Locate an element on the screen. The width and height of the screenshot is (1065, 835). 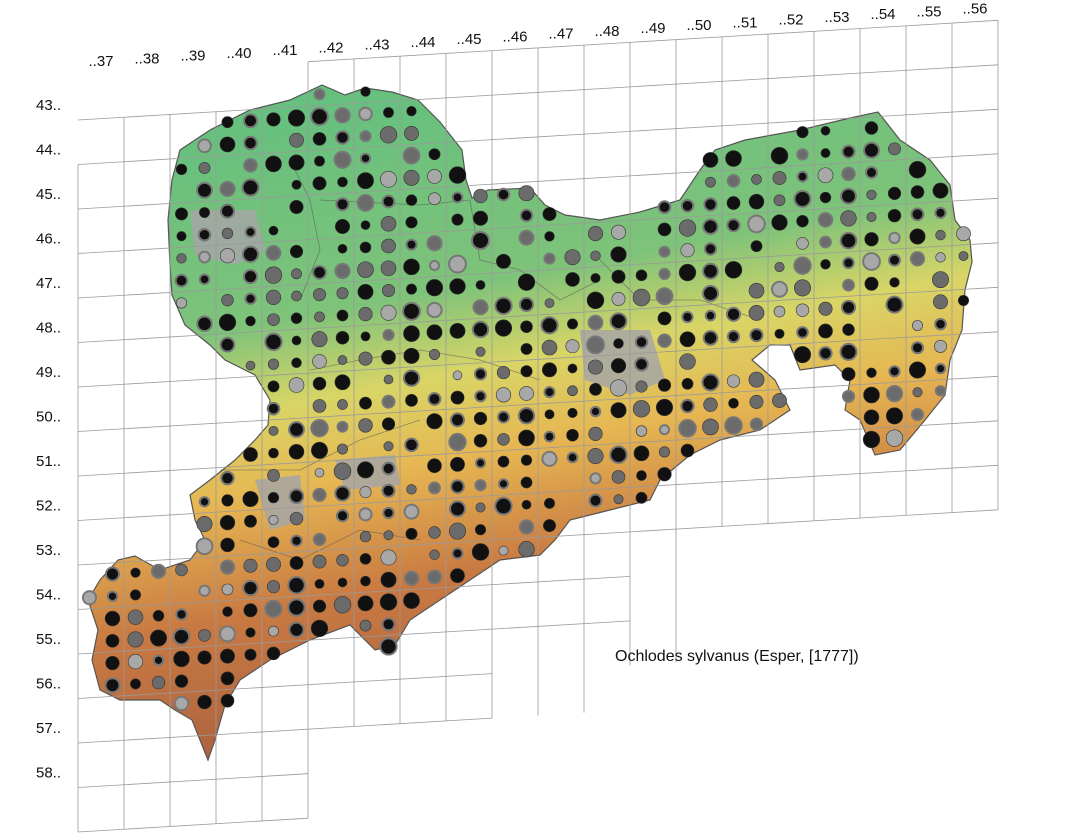
column-label: ..40 is located at coordinates (238, 53).